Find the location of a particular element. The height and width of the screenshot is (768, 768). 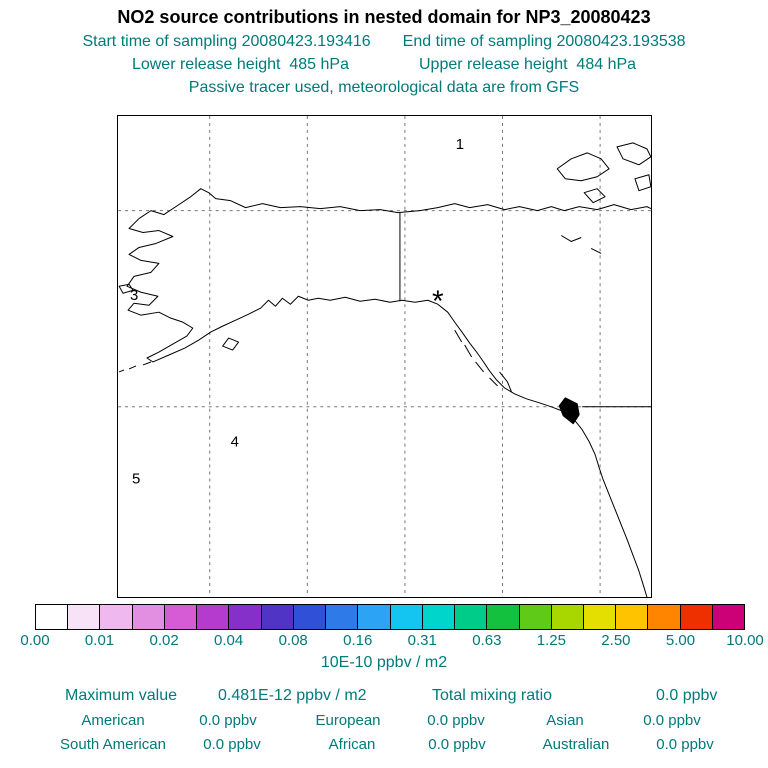

aleutian-islands is located at coordinates (135, 367).